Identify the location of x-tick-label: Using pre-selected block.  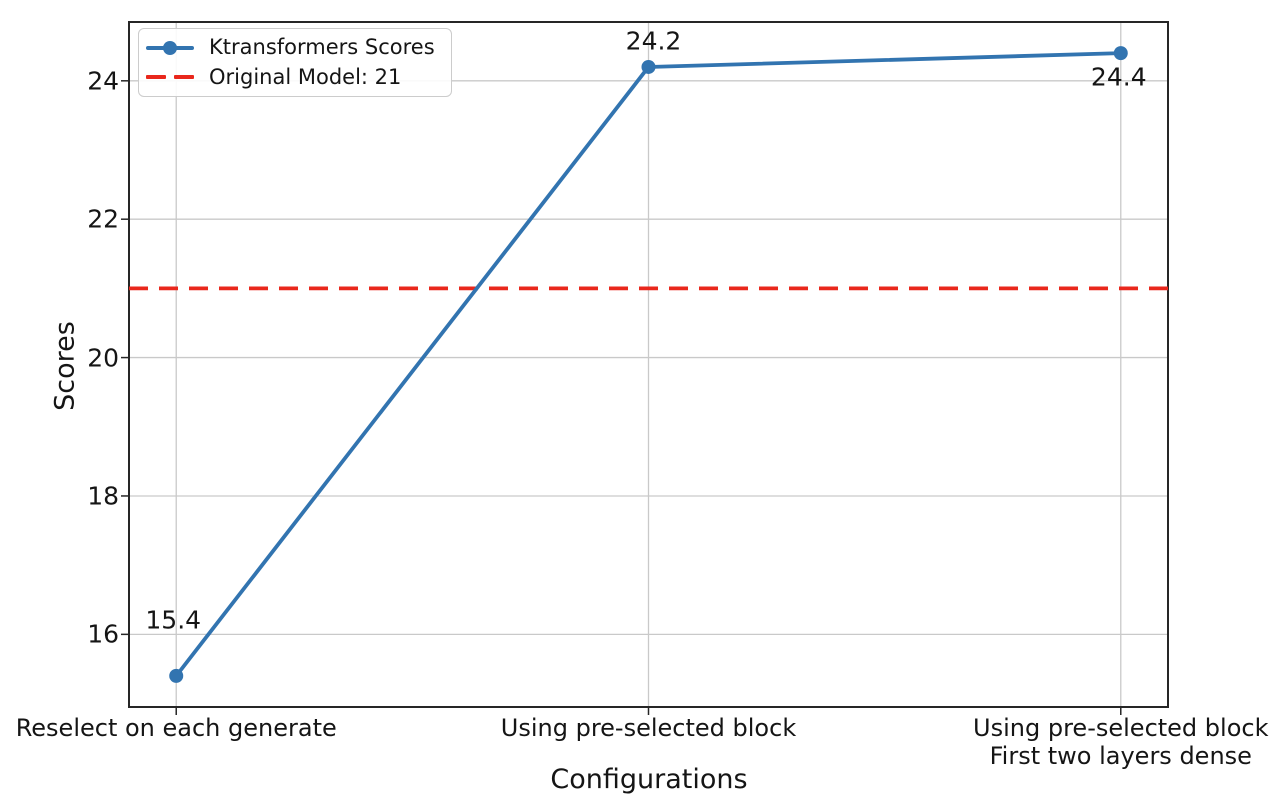
(648, 728).